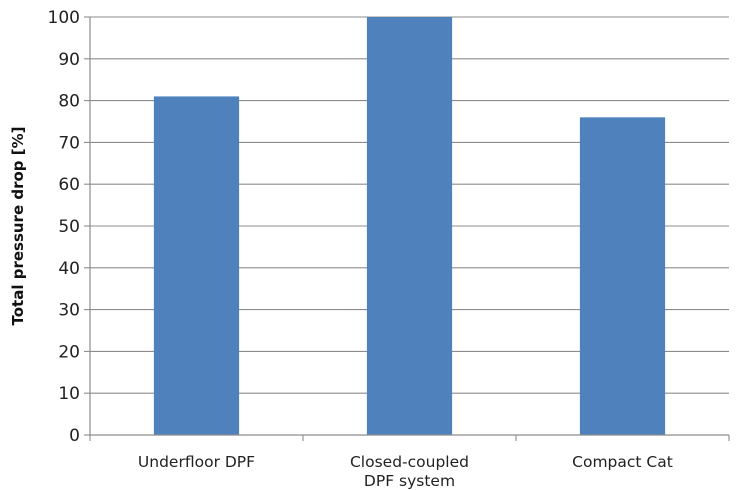  I want to click on y-tick-label: 10, so click(69, 394).